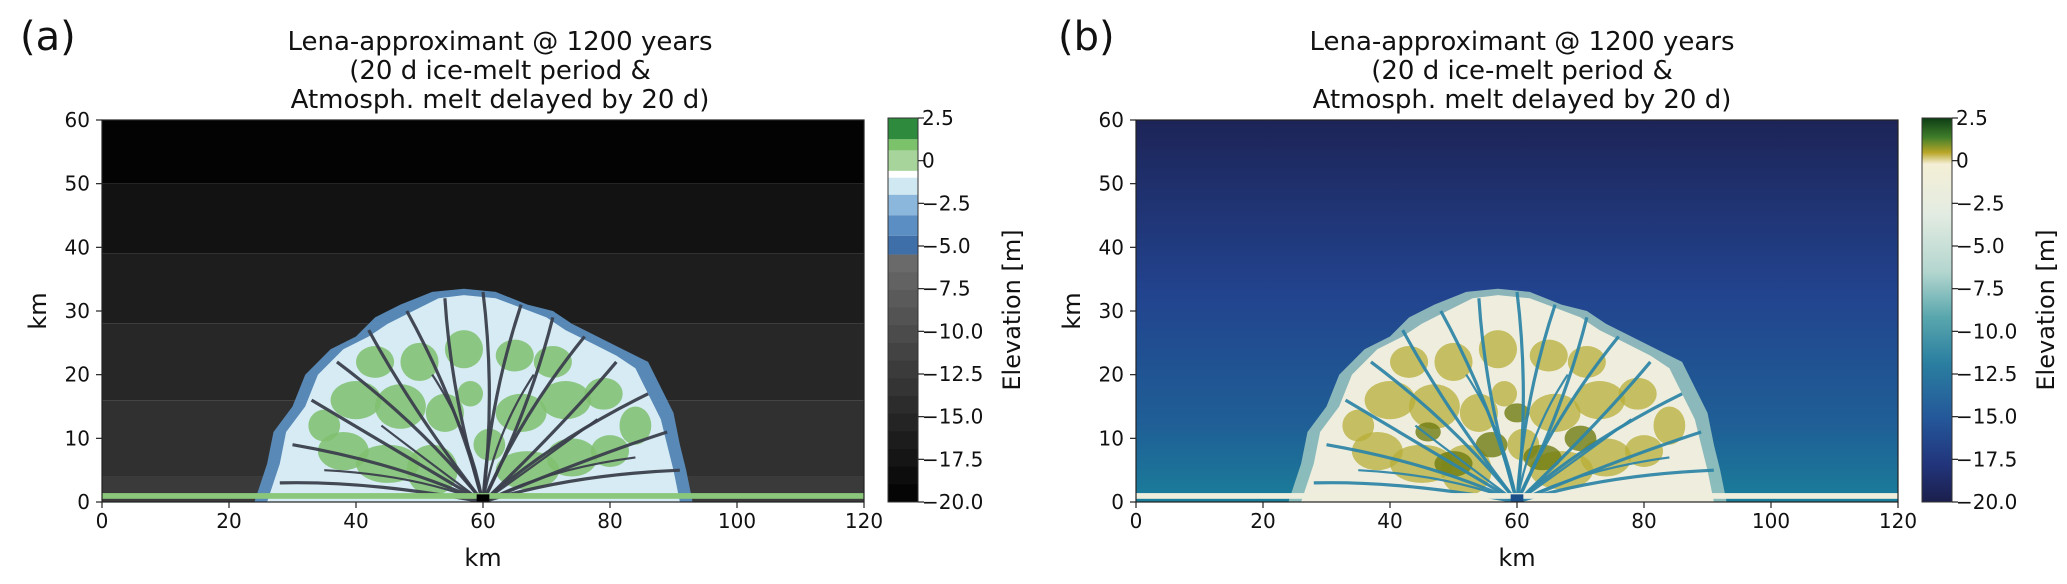 Image resolution: width=2067 pixels, height=584 pixels. Describe the element at coordinates (1117, 502) in the screenshot. I see `y-tick-label: 0` at that location.